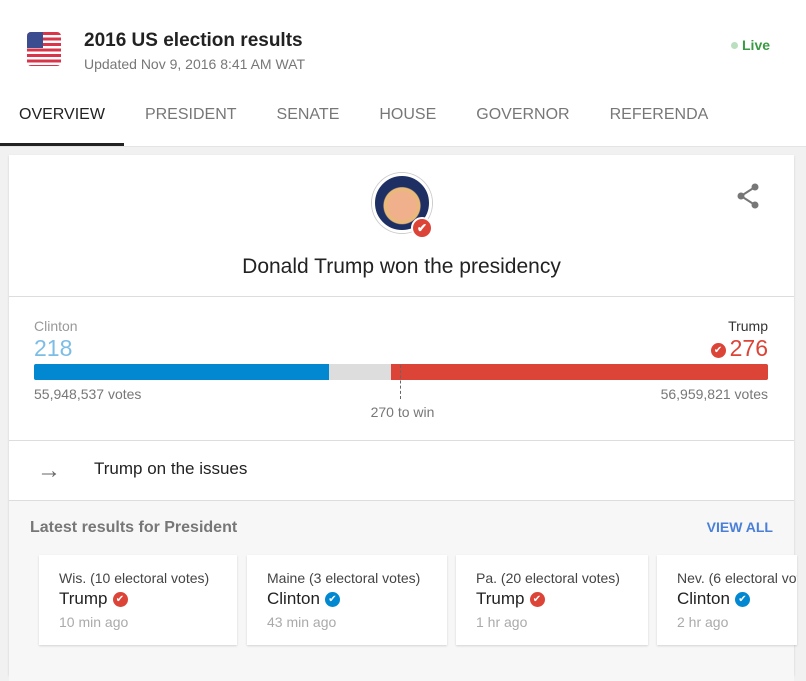 The height and width of the screenshot is (681, 806). What do you see at coordinates (739, 527) in the screenshot?
I see `view-all-link: VIEW ALL` at bounding box center [739, 527].